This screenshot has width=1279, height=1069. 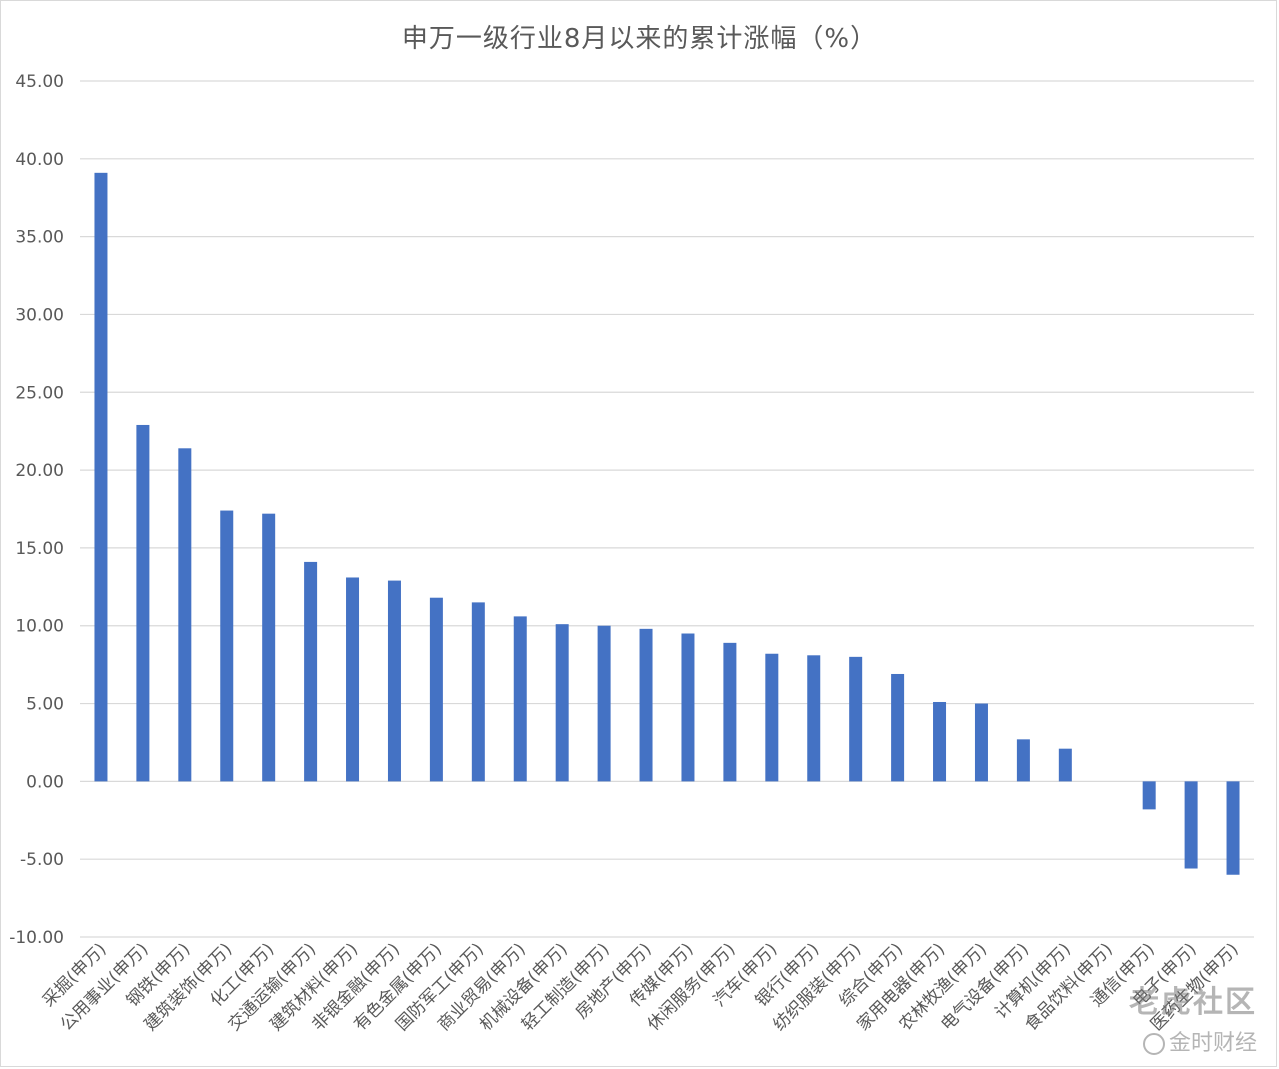 I want to click on brand-logo-icon, so click(x=1153, y=1044).